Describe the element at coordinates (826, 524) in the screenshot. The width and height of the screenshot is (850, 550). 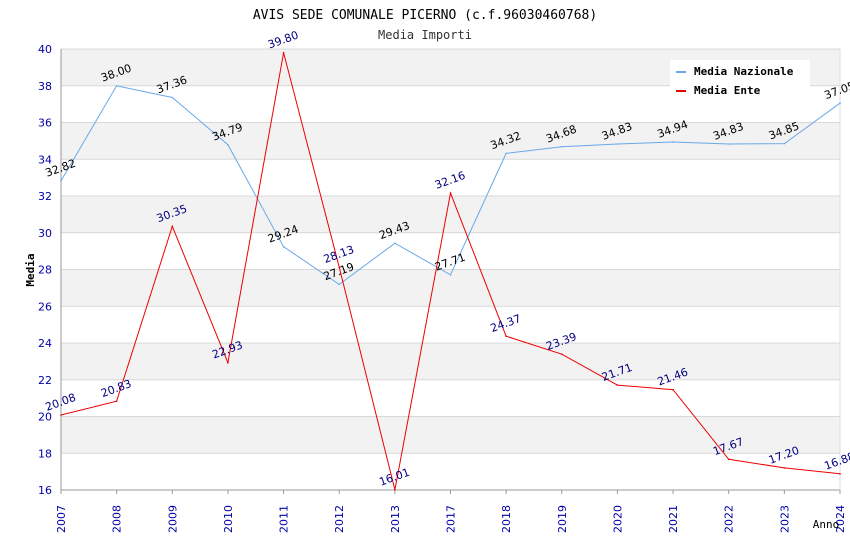
I see `x-axis-label: Anno` at that location.